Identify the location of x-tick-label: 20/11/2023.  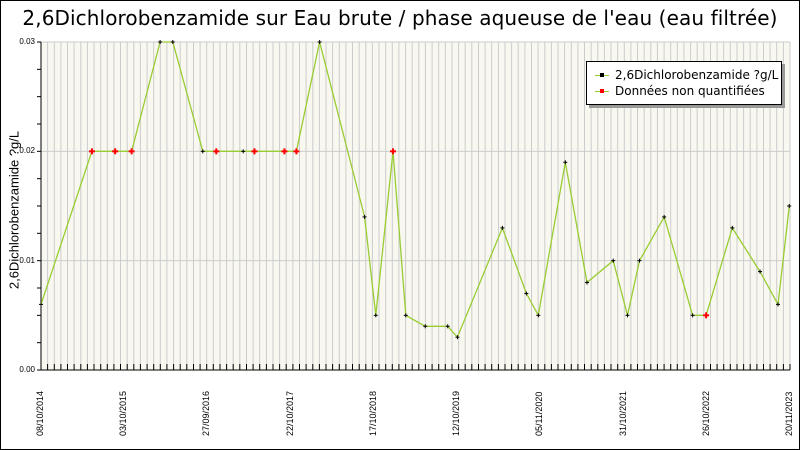
(789, 413).